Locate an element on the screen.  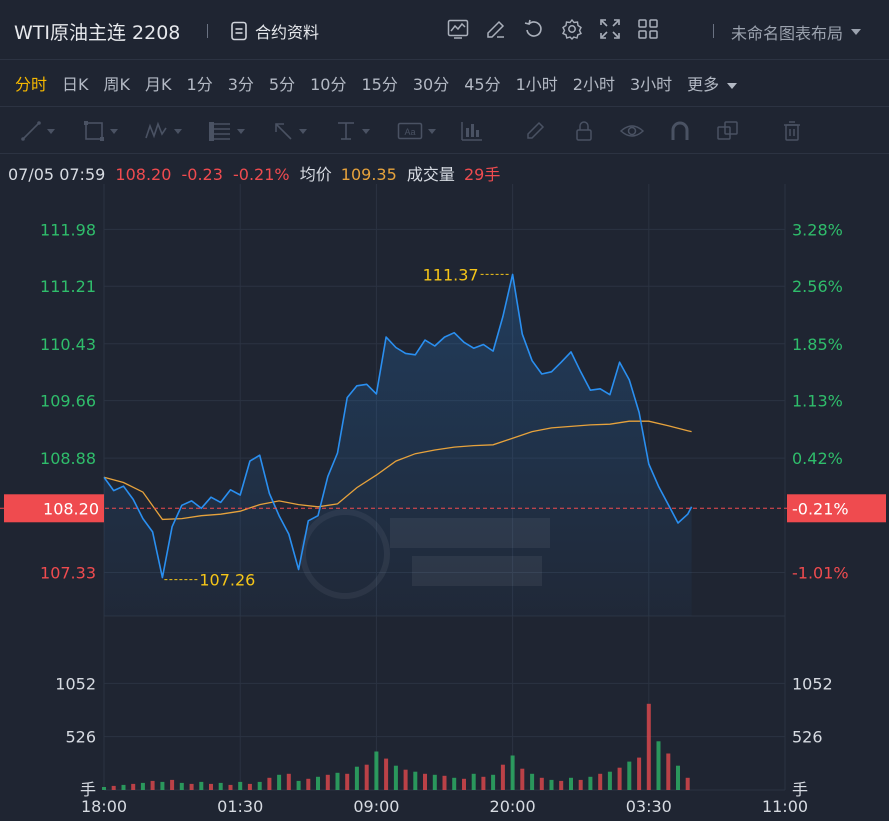
measure-icon is located at coordinates (346, 131).